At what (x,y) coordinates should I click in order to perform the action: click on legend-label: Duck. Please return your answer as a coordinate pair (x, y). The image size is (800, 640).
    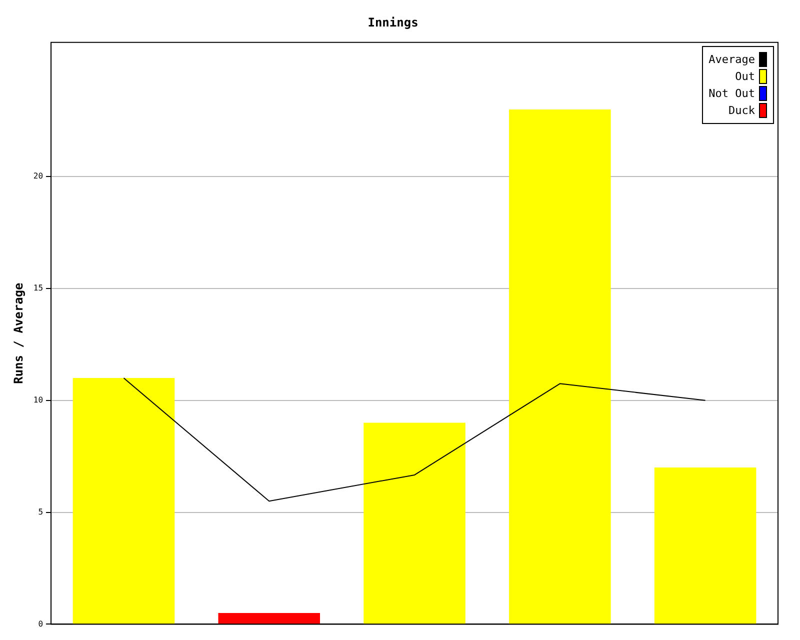
    Looking at the image, I should click on (741, 111).